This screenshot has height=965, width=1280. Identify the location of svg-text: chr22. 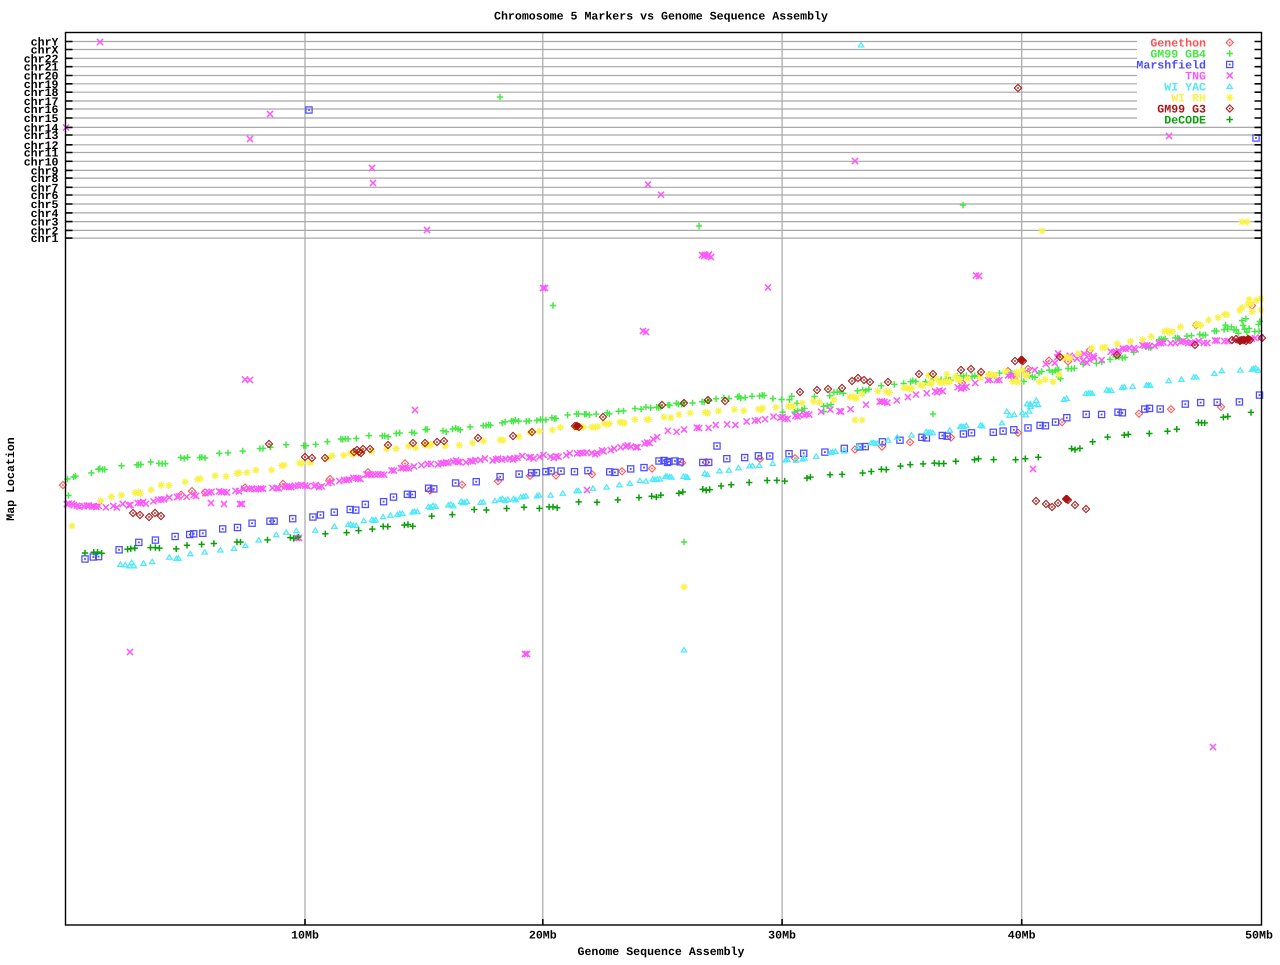
(41, 59).